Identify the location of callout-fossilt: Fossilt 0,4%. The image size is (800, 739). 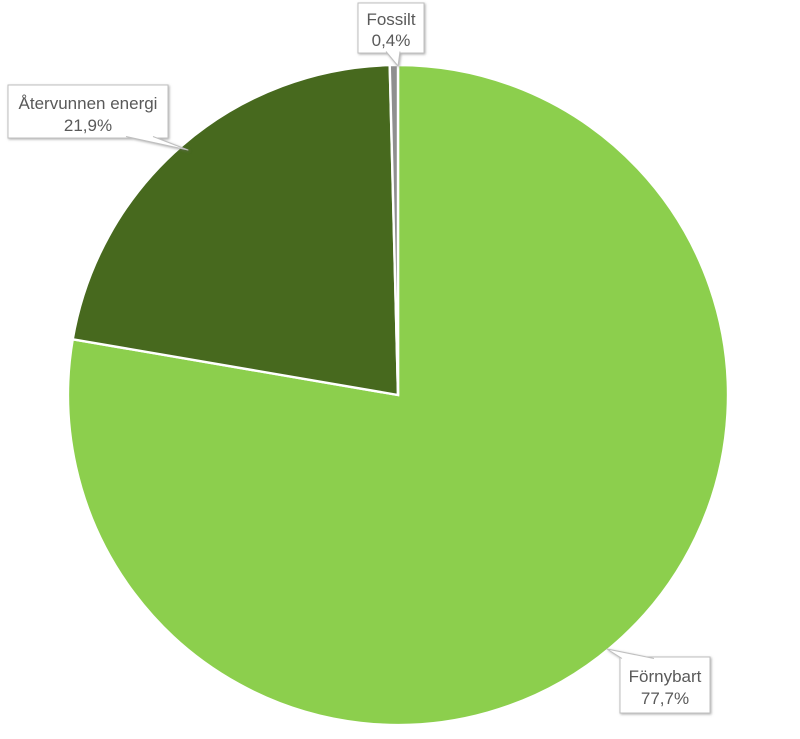
(391, 34).